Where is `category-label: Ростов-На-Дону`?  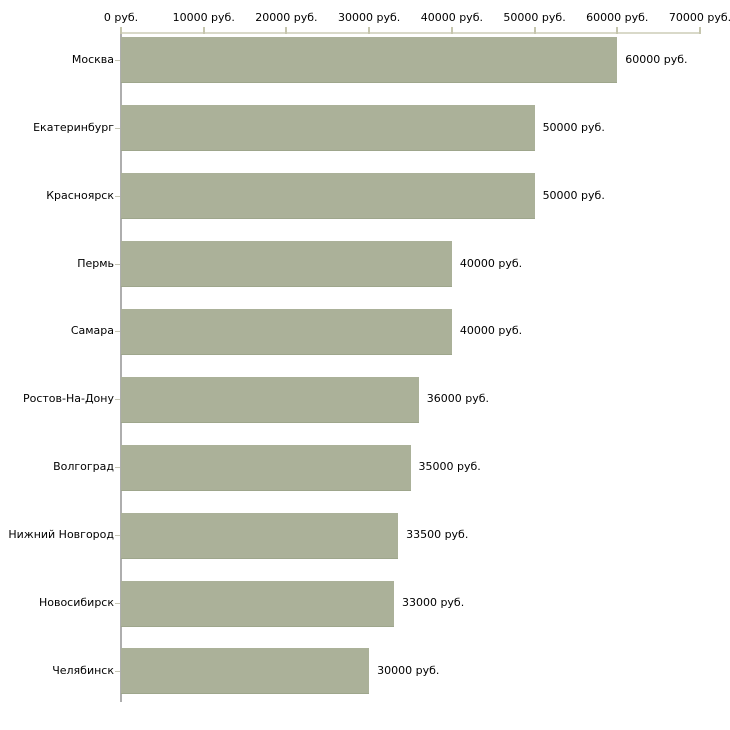
category-label: Ростов-На-Дону is located at coordinates (68, 399).